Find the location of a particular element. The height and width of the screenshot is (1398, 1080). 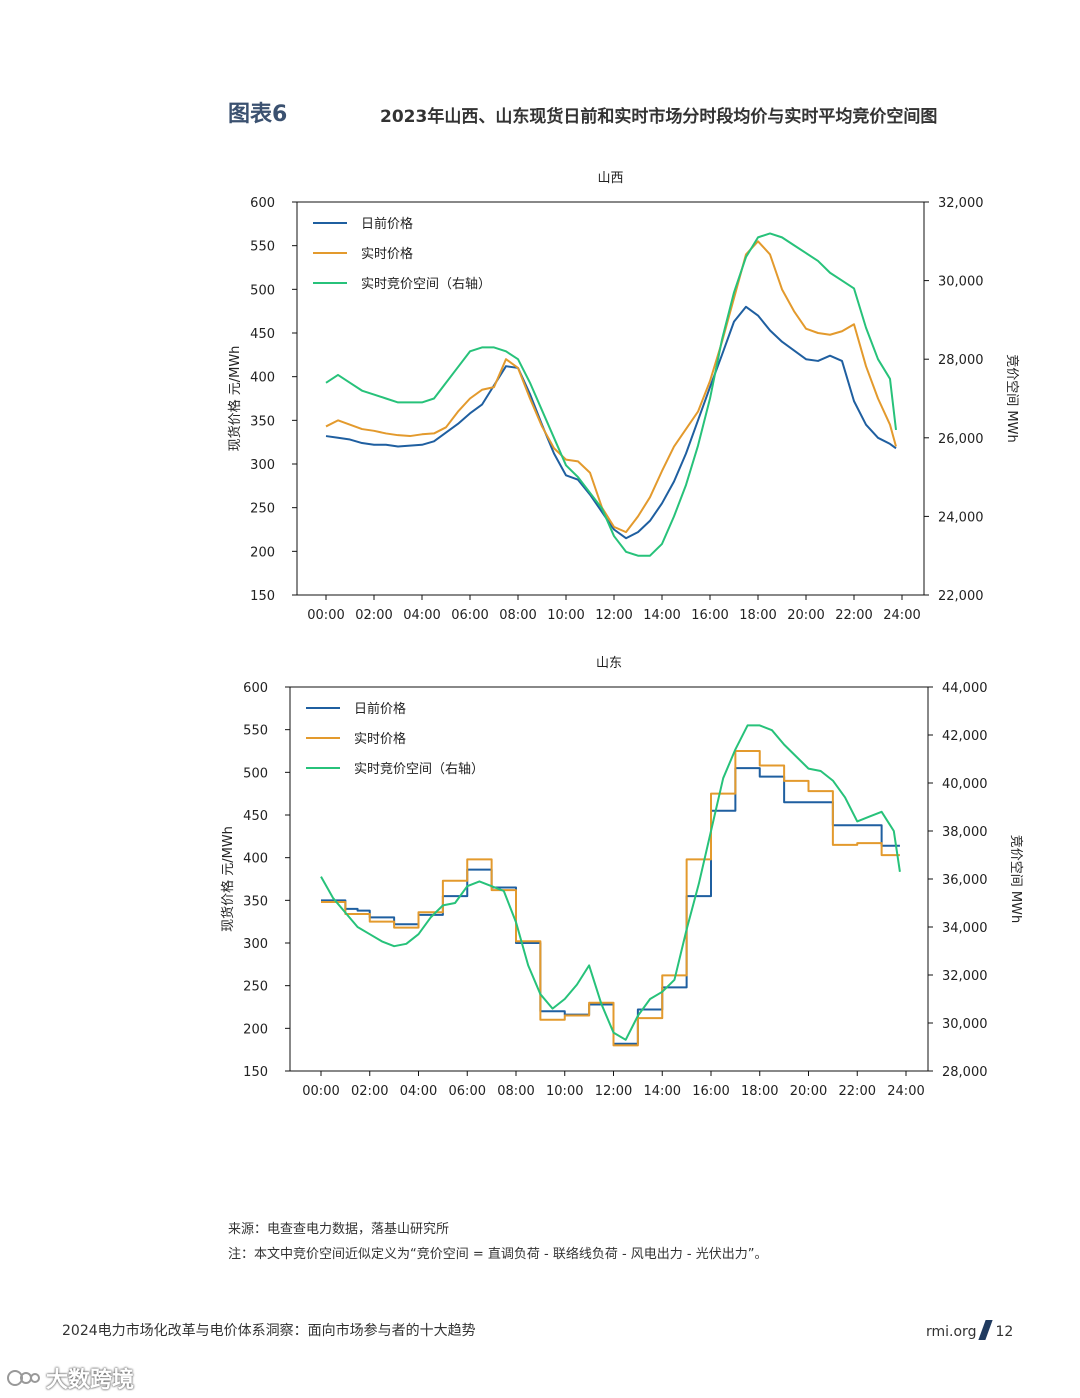

page-number: 12 is located at coordinates (1004, 1332).